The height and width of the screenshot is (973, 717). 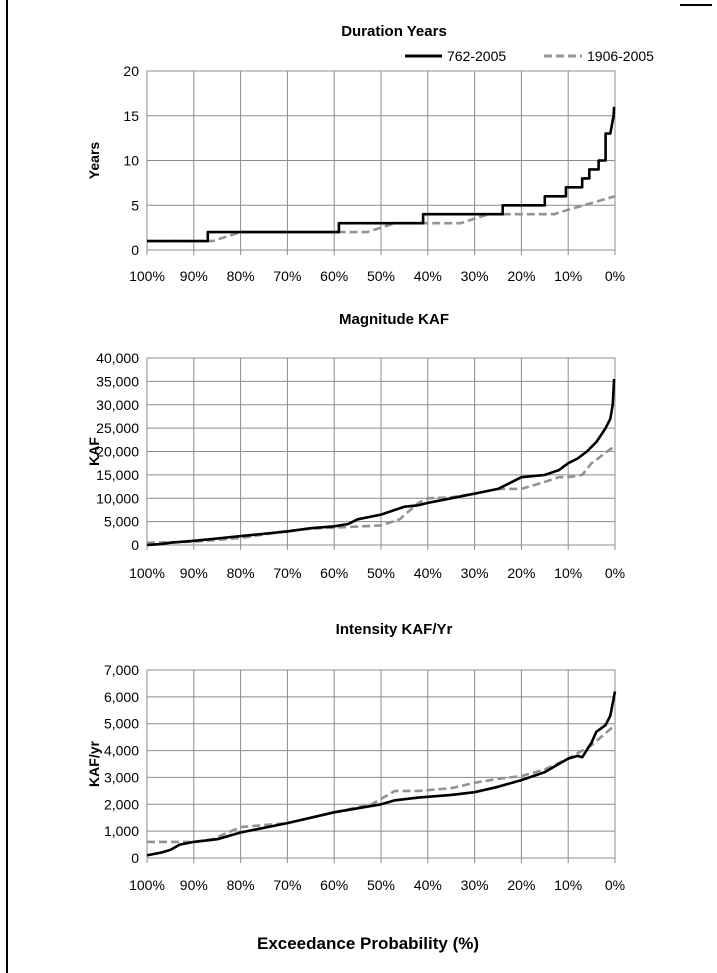 I want to click on y-tick-label: 25,000, so click(x=117, y=428).